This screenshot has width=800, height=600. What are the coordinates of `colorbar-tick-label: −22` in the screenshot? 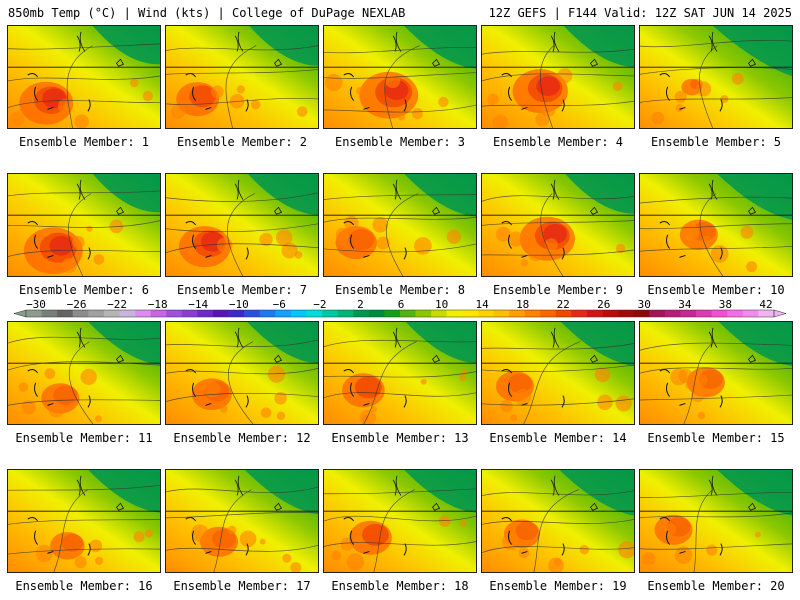 It's located at (117, 304).